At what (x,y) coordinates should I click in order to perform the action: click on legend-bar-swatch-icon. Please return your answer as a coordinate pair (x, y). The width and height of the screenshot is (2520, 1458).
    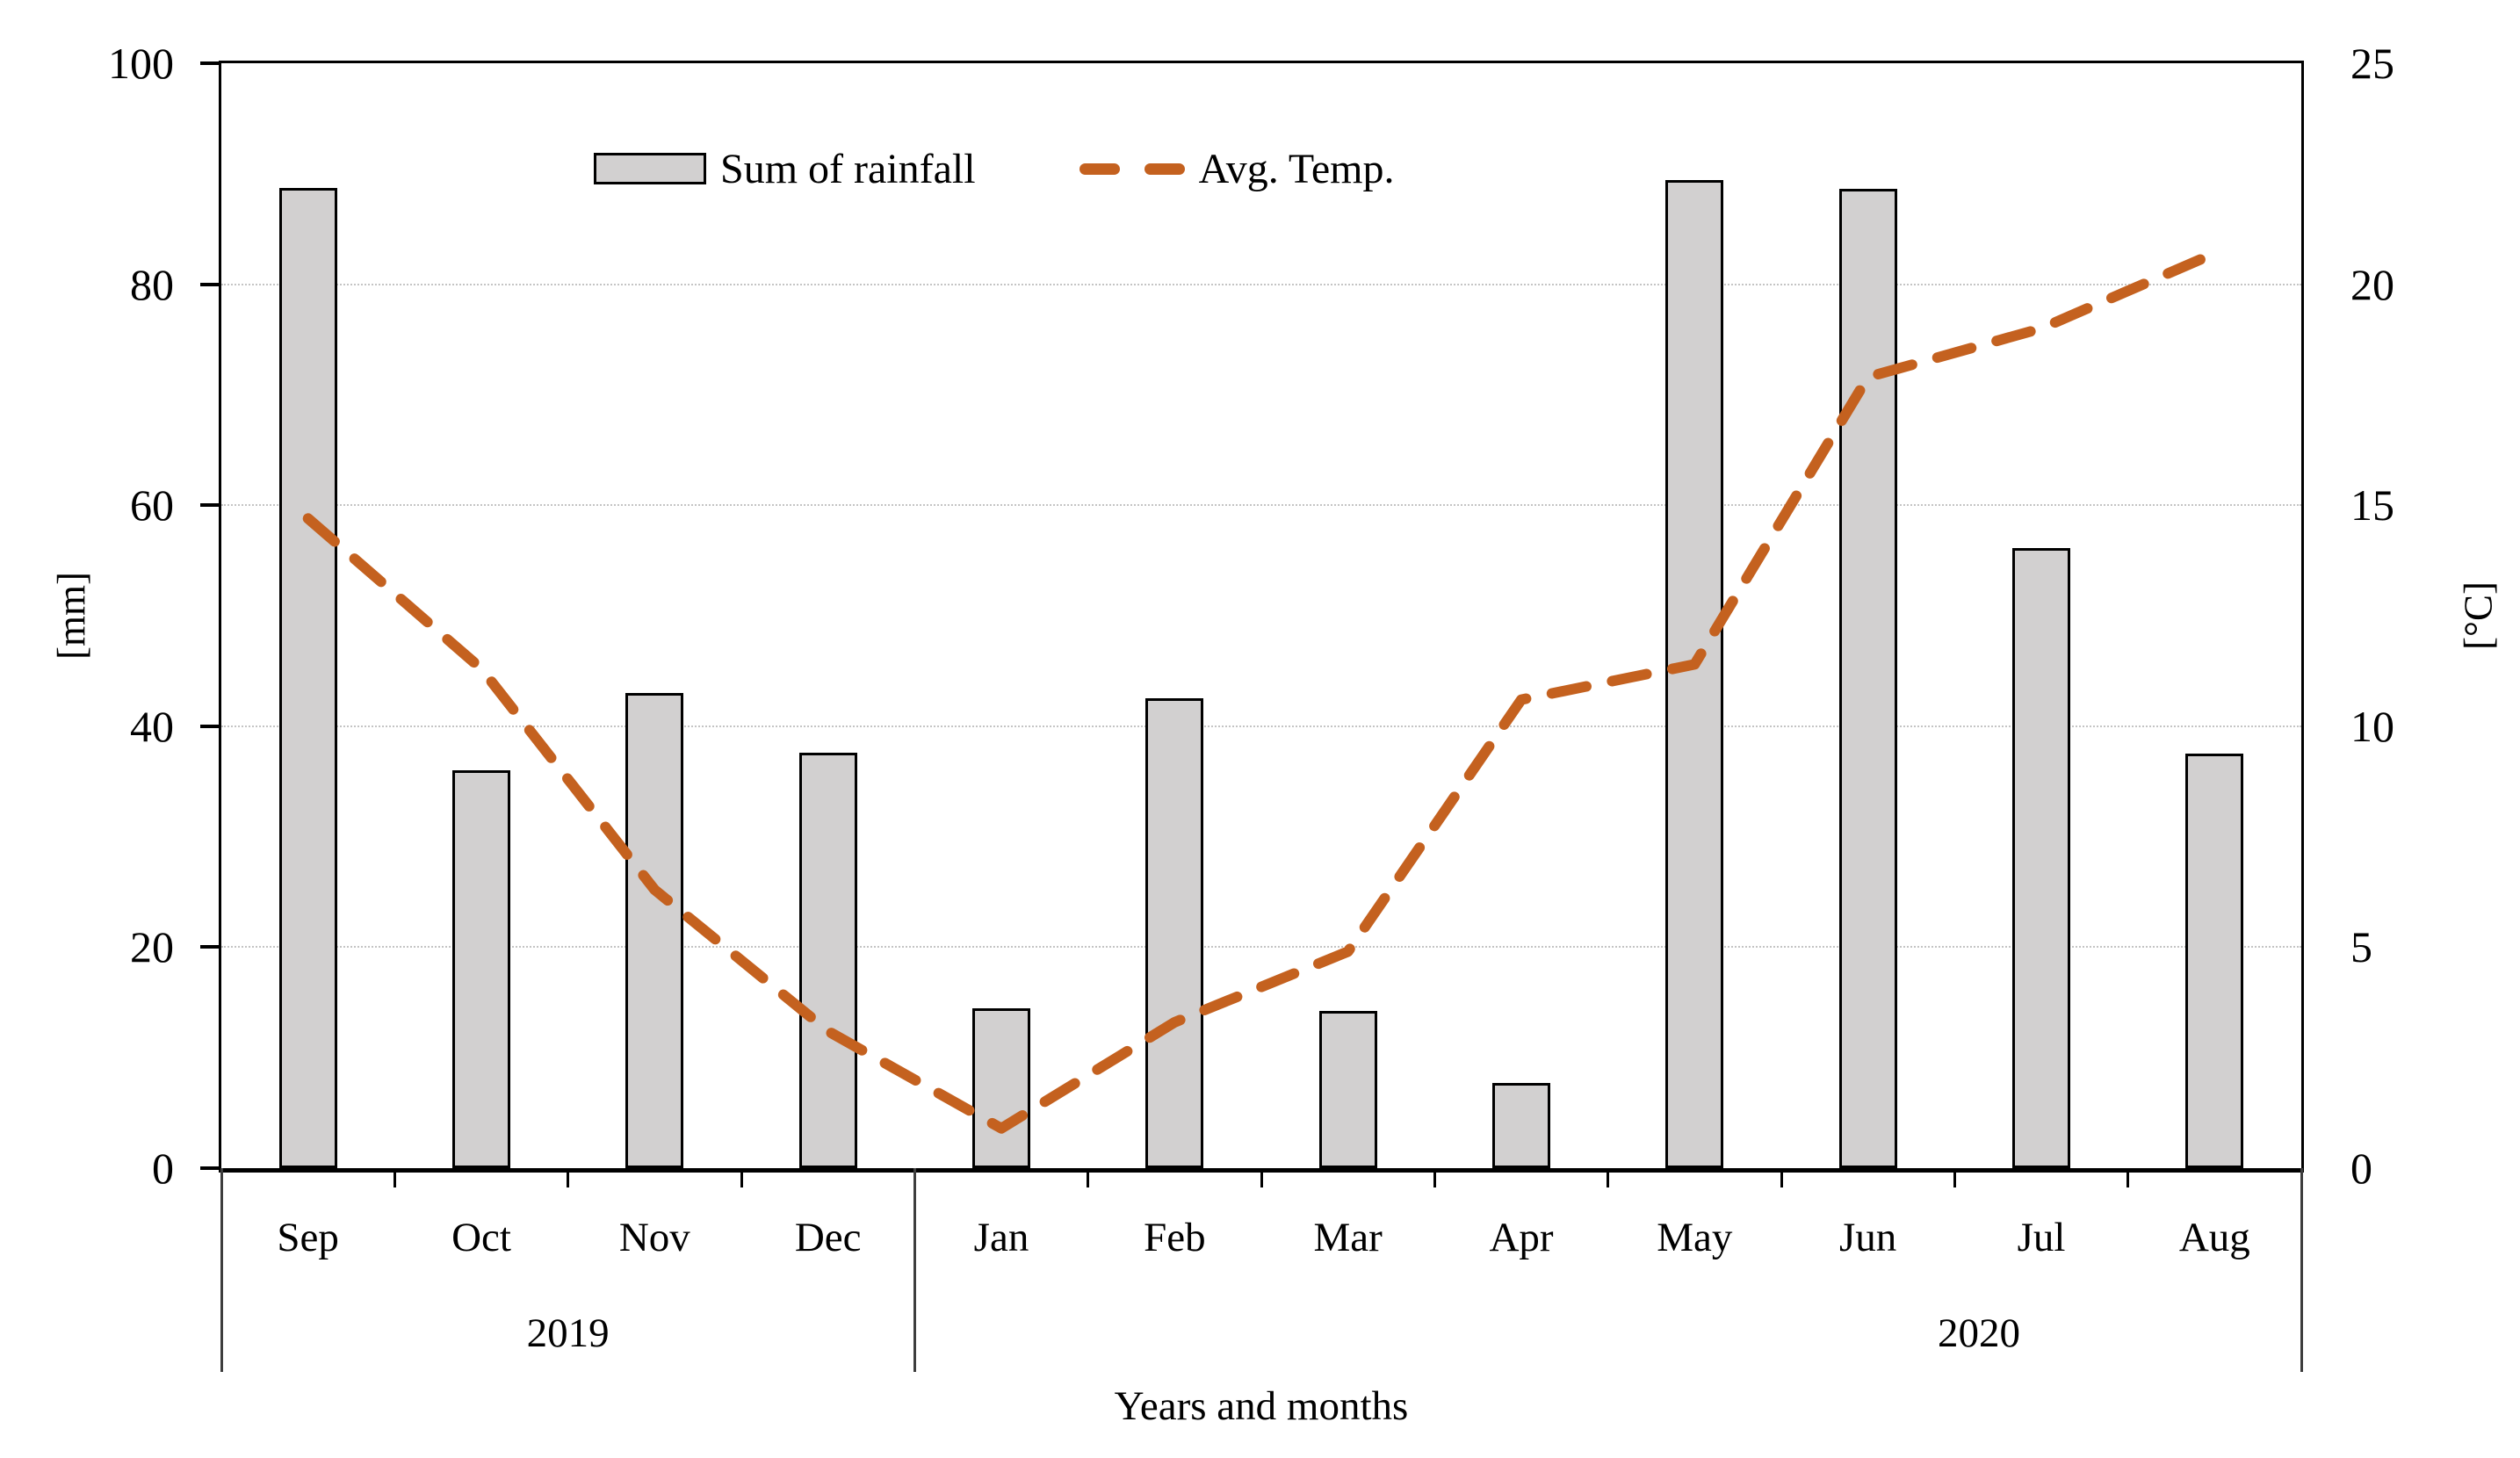
    Looking at the image, I should click on (650, 169).